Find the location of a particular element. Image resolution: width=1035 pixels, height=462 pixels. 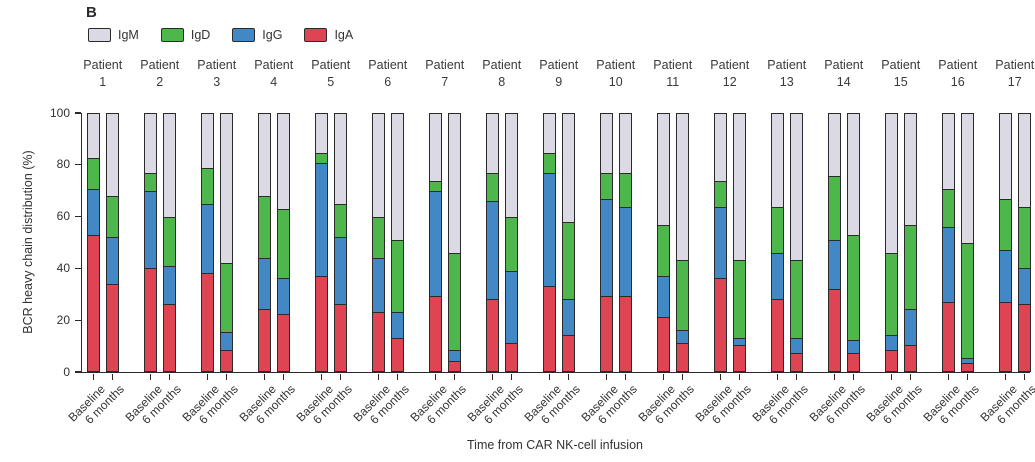

patient-label: Patient 12 is located at coordinates (730, 74).